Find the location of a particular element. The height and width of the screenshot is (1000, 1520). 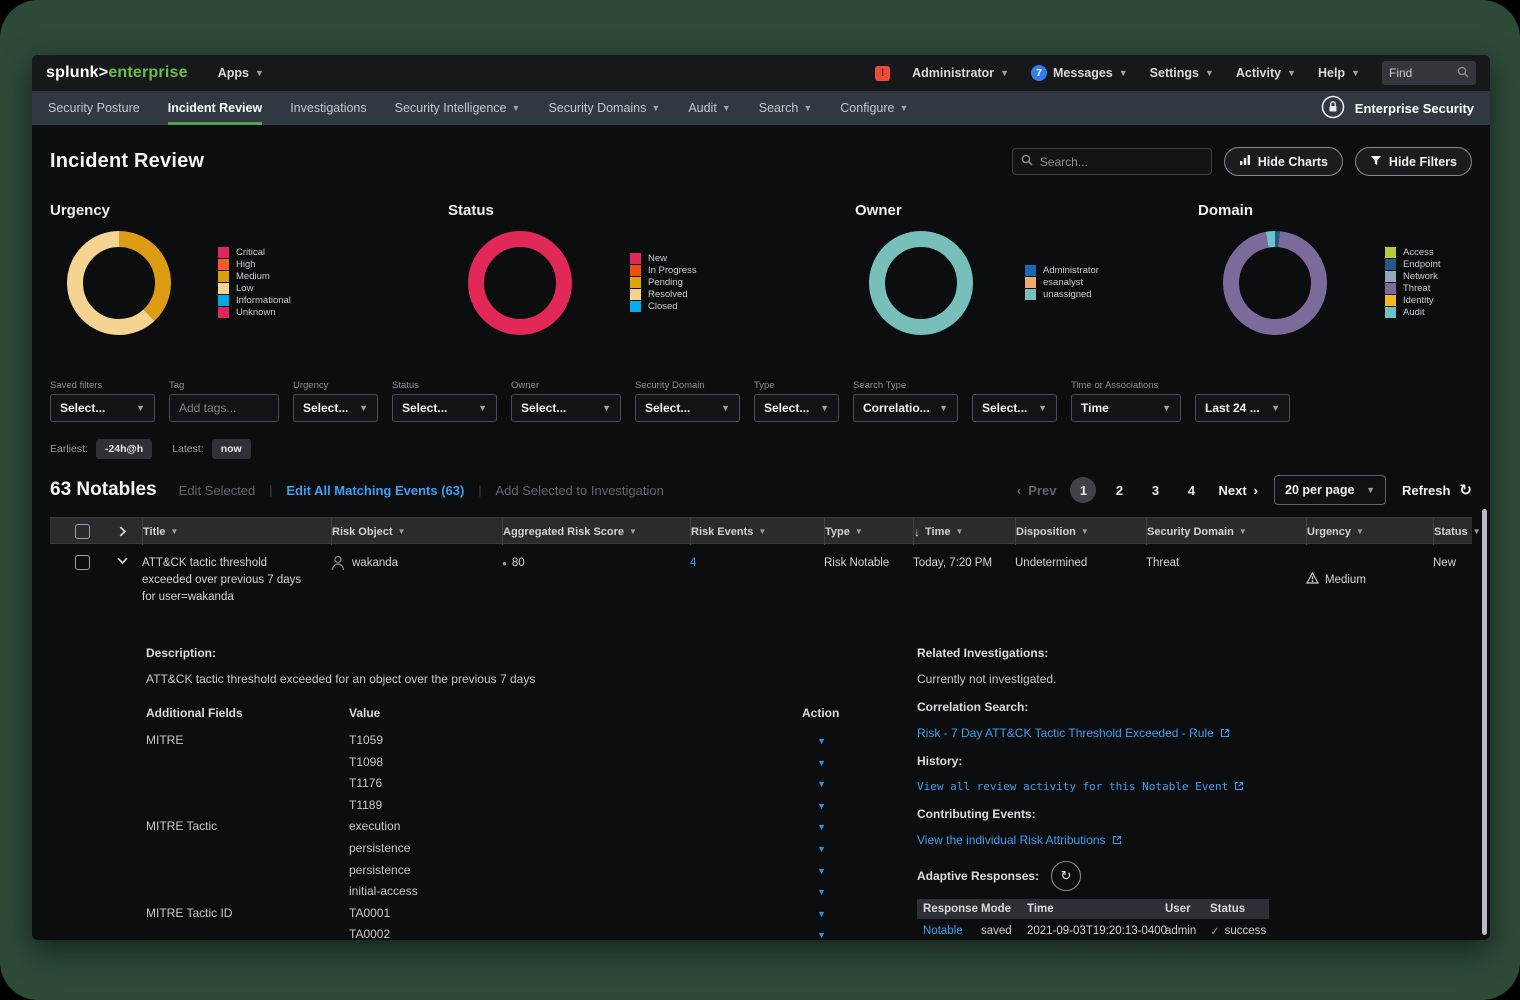

chevron-down-icon is located at coordinates (129, 560).